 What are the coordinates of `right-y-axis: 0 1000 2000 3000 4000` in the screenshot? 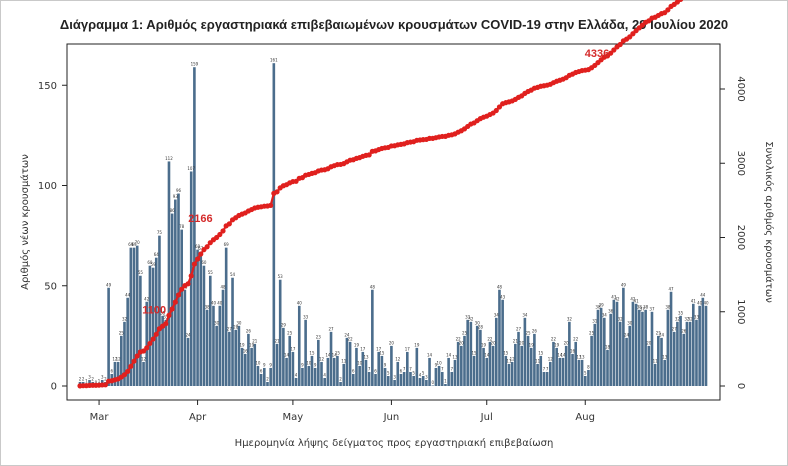 It's located at (733, 232).